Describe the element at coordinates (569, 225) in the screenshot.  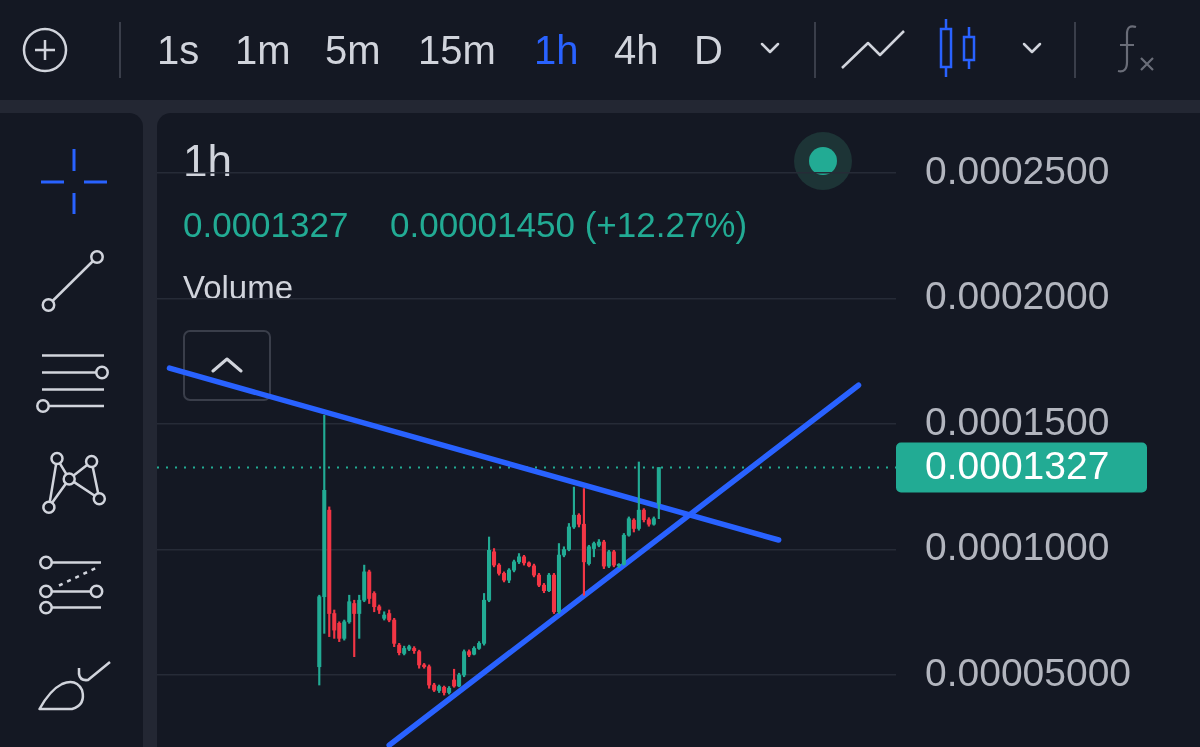
I see `annotation: 0.00001450 (+12.27%)` at that location.